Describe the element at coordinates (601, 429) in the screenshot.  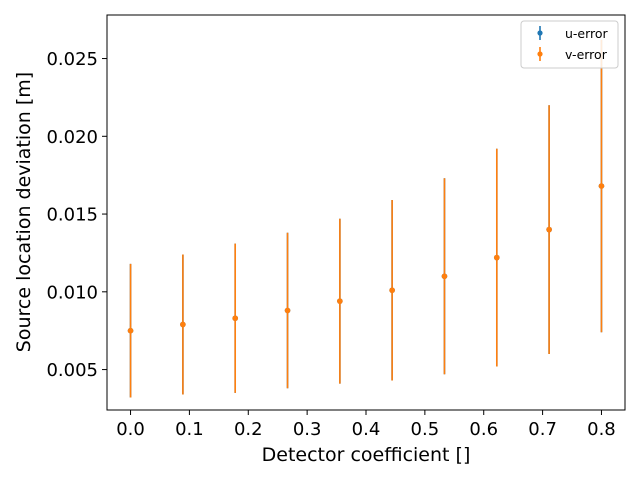
I see `x-tick-label: 0.8` at that location.